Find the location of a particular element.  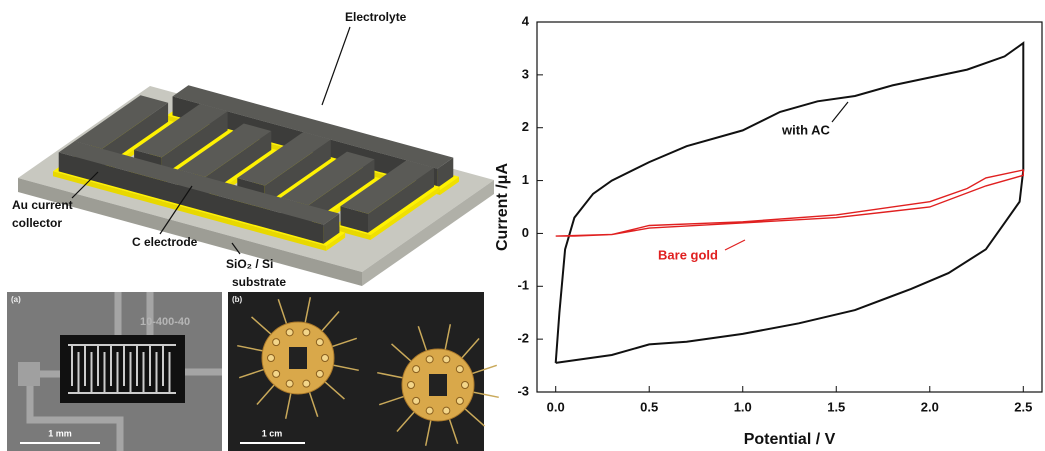

photo-a: (a) 10-400-40 1 mm is located at coordinates (114, 371).